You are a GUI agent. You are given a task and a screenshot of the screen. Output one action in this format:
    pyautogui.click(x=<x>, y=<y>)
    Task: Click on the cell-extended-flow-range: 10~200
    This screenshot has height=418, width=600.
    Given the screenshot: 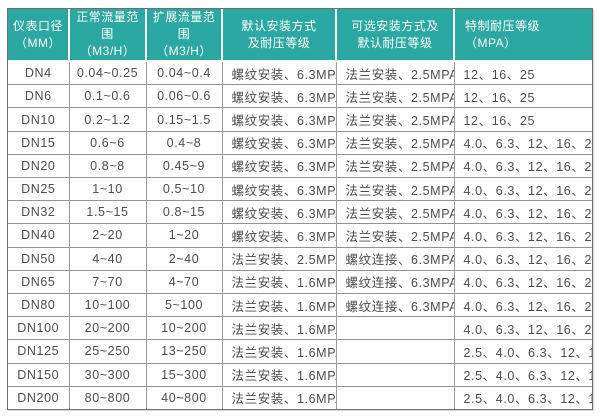 What is the action you would take?
    pyautogui.click(x=183, y=328)
    